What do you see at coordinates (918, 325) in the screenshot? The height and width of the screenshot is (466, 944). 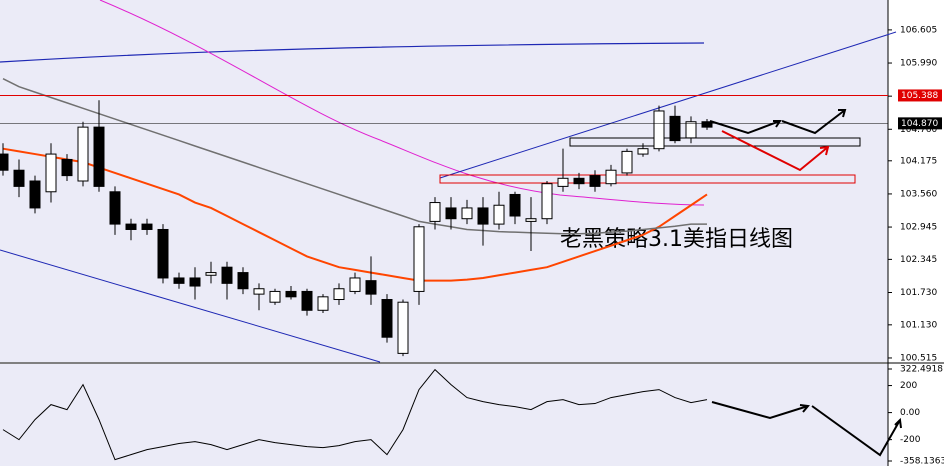 I see `y-tick-label: 101.130` at bounding box center [918, 325].